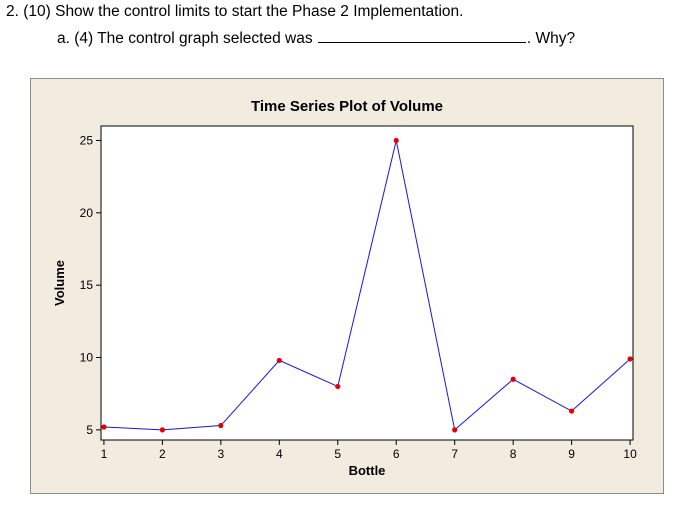  I want to click on x-axis-title: Bottle, so click(367, 470).